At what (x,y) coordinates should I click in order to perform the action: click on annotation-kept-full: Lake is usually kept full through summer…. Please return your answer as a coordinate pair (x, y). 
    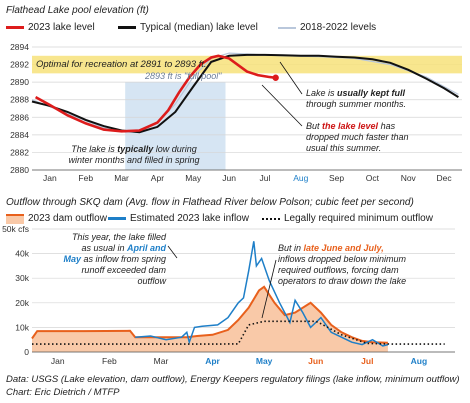
    Looking at the image, I should click on (365, 99).